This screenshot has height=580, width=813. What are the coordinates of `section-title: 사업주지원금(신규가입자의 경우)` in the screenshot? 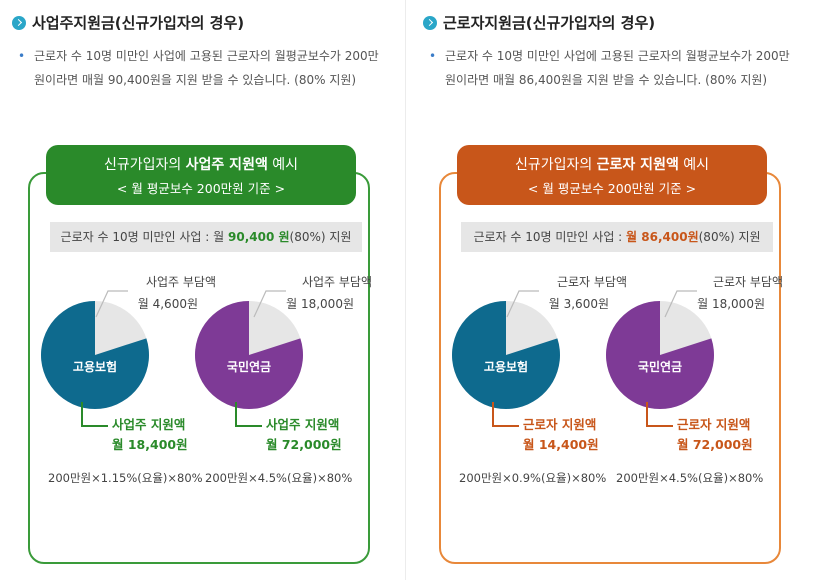 It's located at (128, 22).